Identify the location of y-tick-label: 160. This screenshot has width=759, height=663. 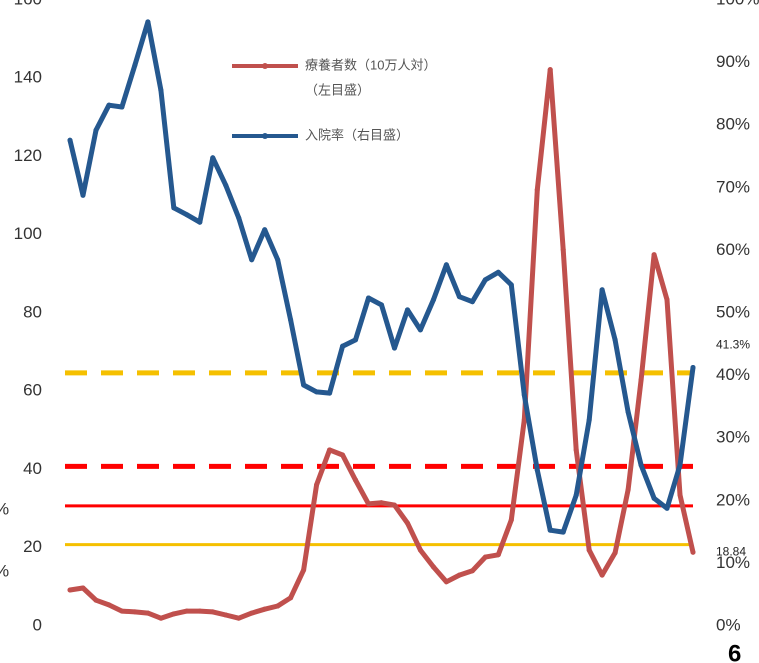
(28, 4).